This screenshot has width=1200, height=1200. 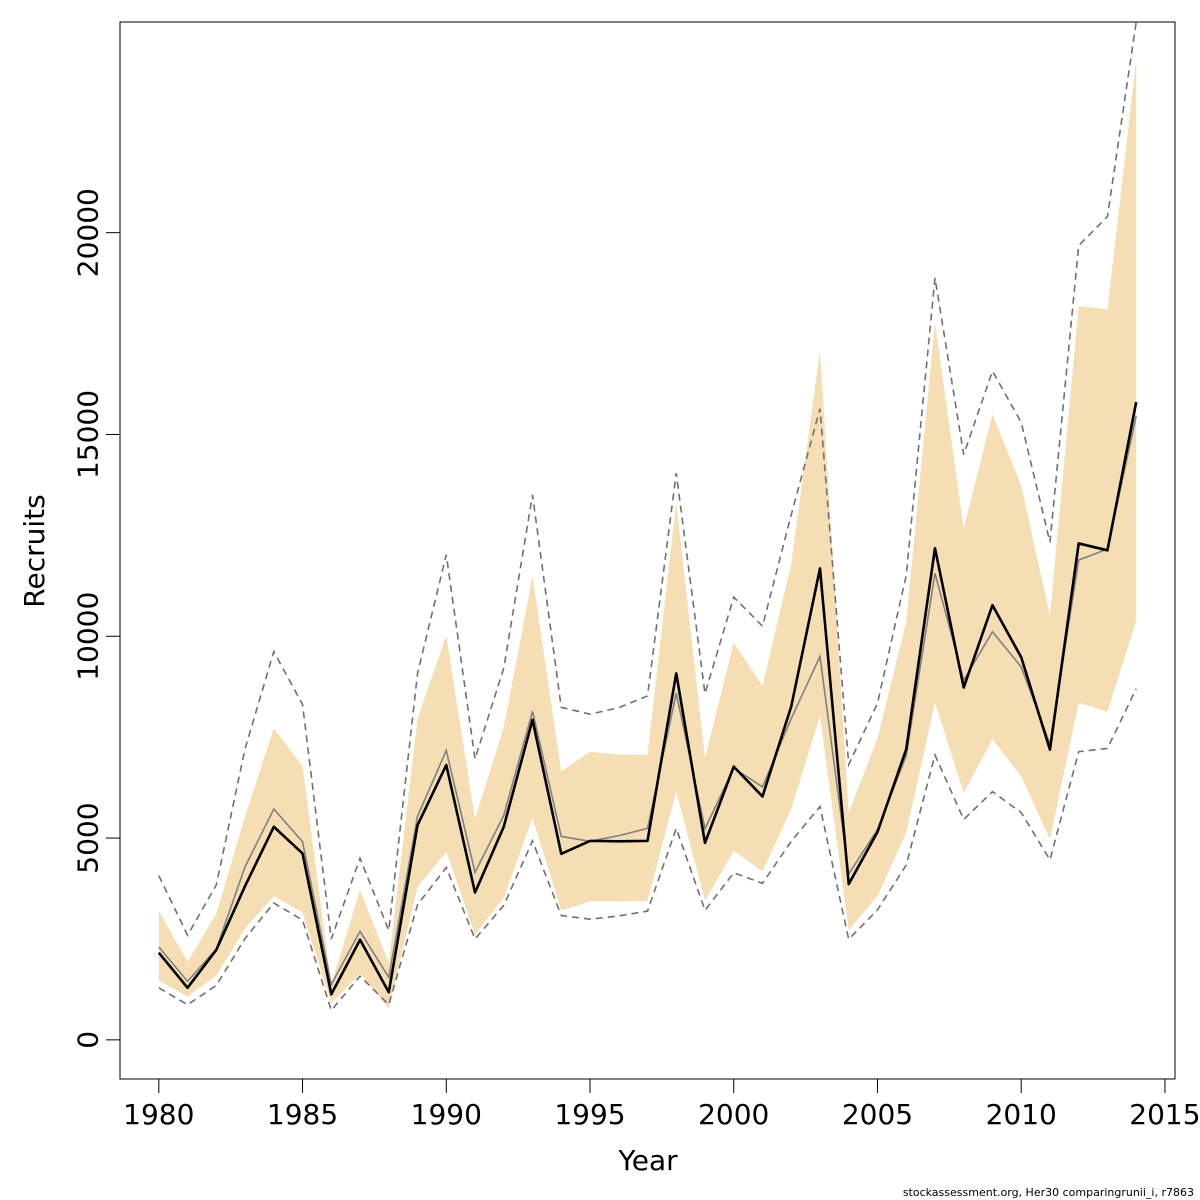 I want to click on x-tick-label: 2005, so click(x=877, y=1114).